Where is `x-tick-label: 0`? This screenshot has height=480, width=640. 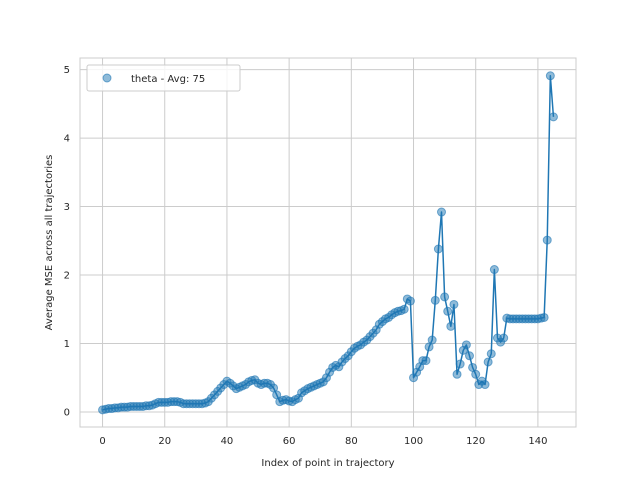
x-tick-label: 0 is located at coordinates (102, 441).